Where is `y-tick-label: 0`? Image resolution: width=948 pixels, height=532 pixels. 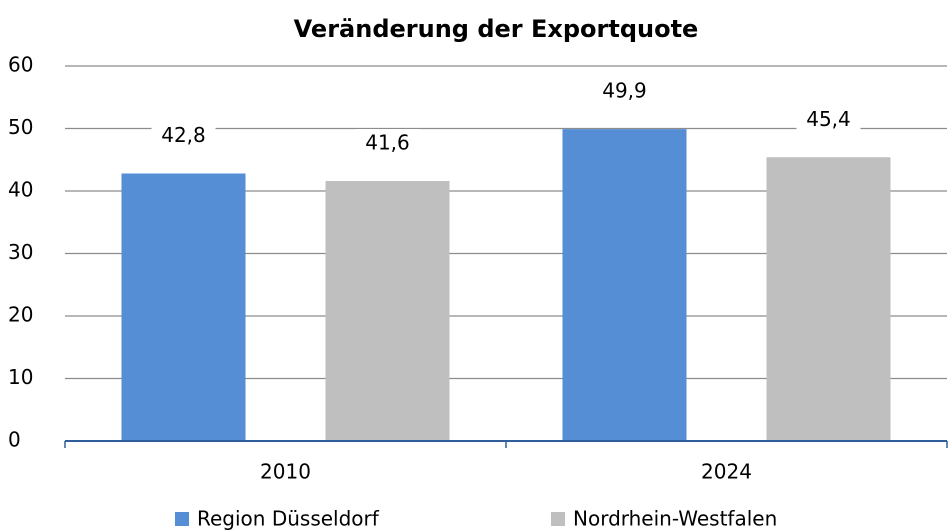 y-tick-label: 0 is located at coordinates (14, 440).